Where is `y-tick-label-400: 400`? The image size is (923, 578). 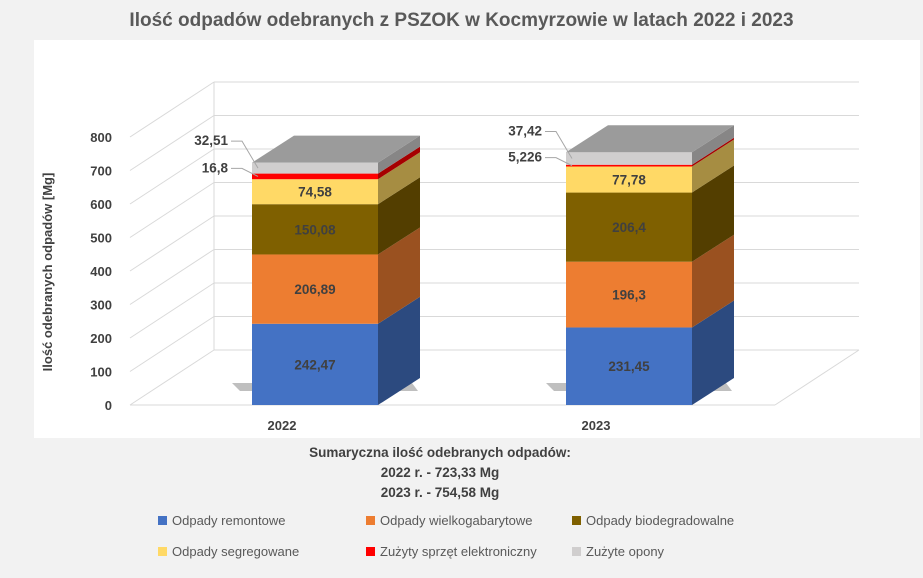 y-tick-label-400: 400 is located at coordinates (101, 271).